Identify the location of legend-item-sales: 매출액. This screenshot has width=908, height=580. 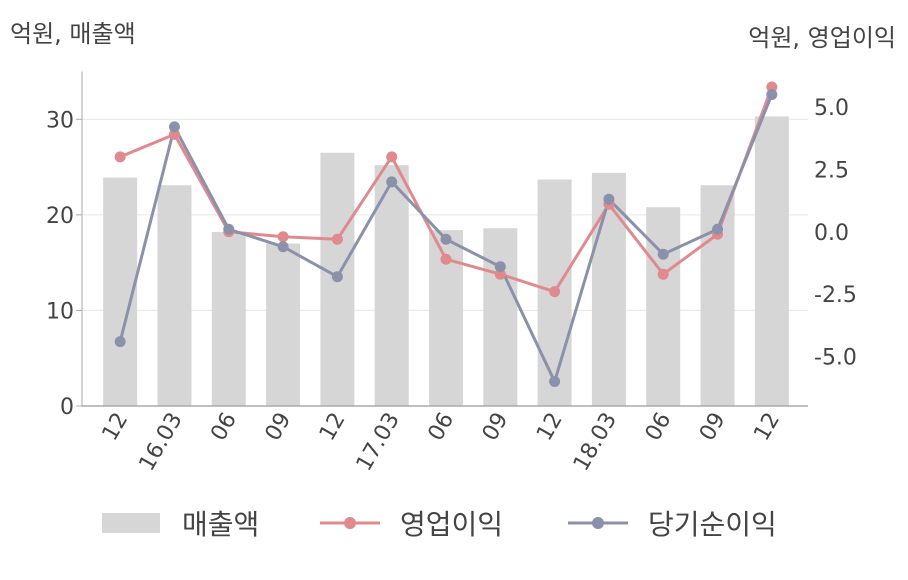
(180, 523).